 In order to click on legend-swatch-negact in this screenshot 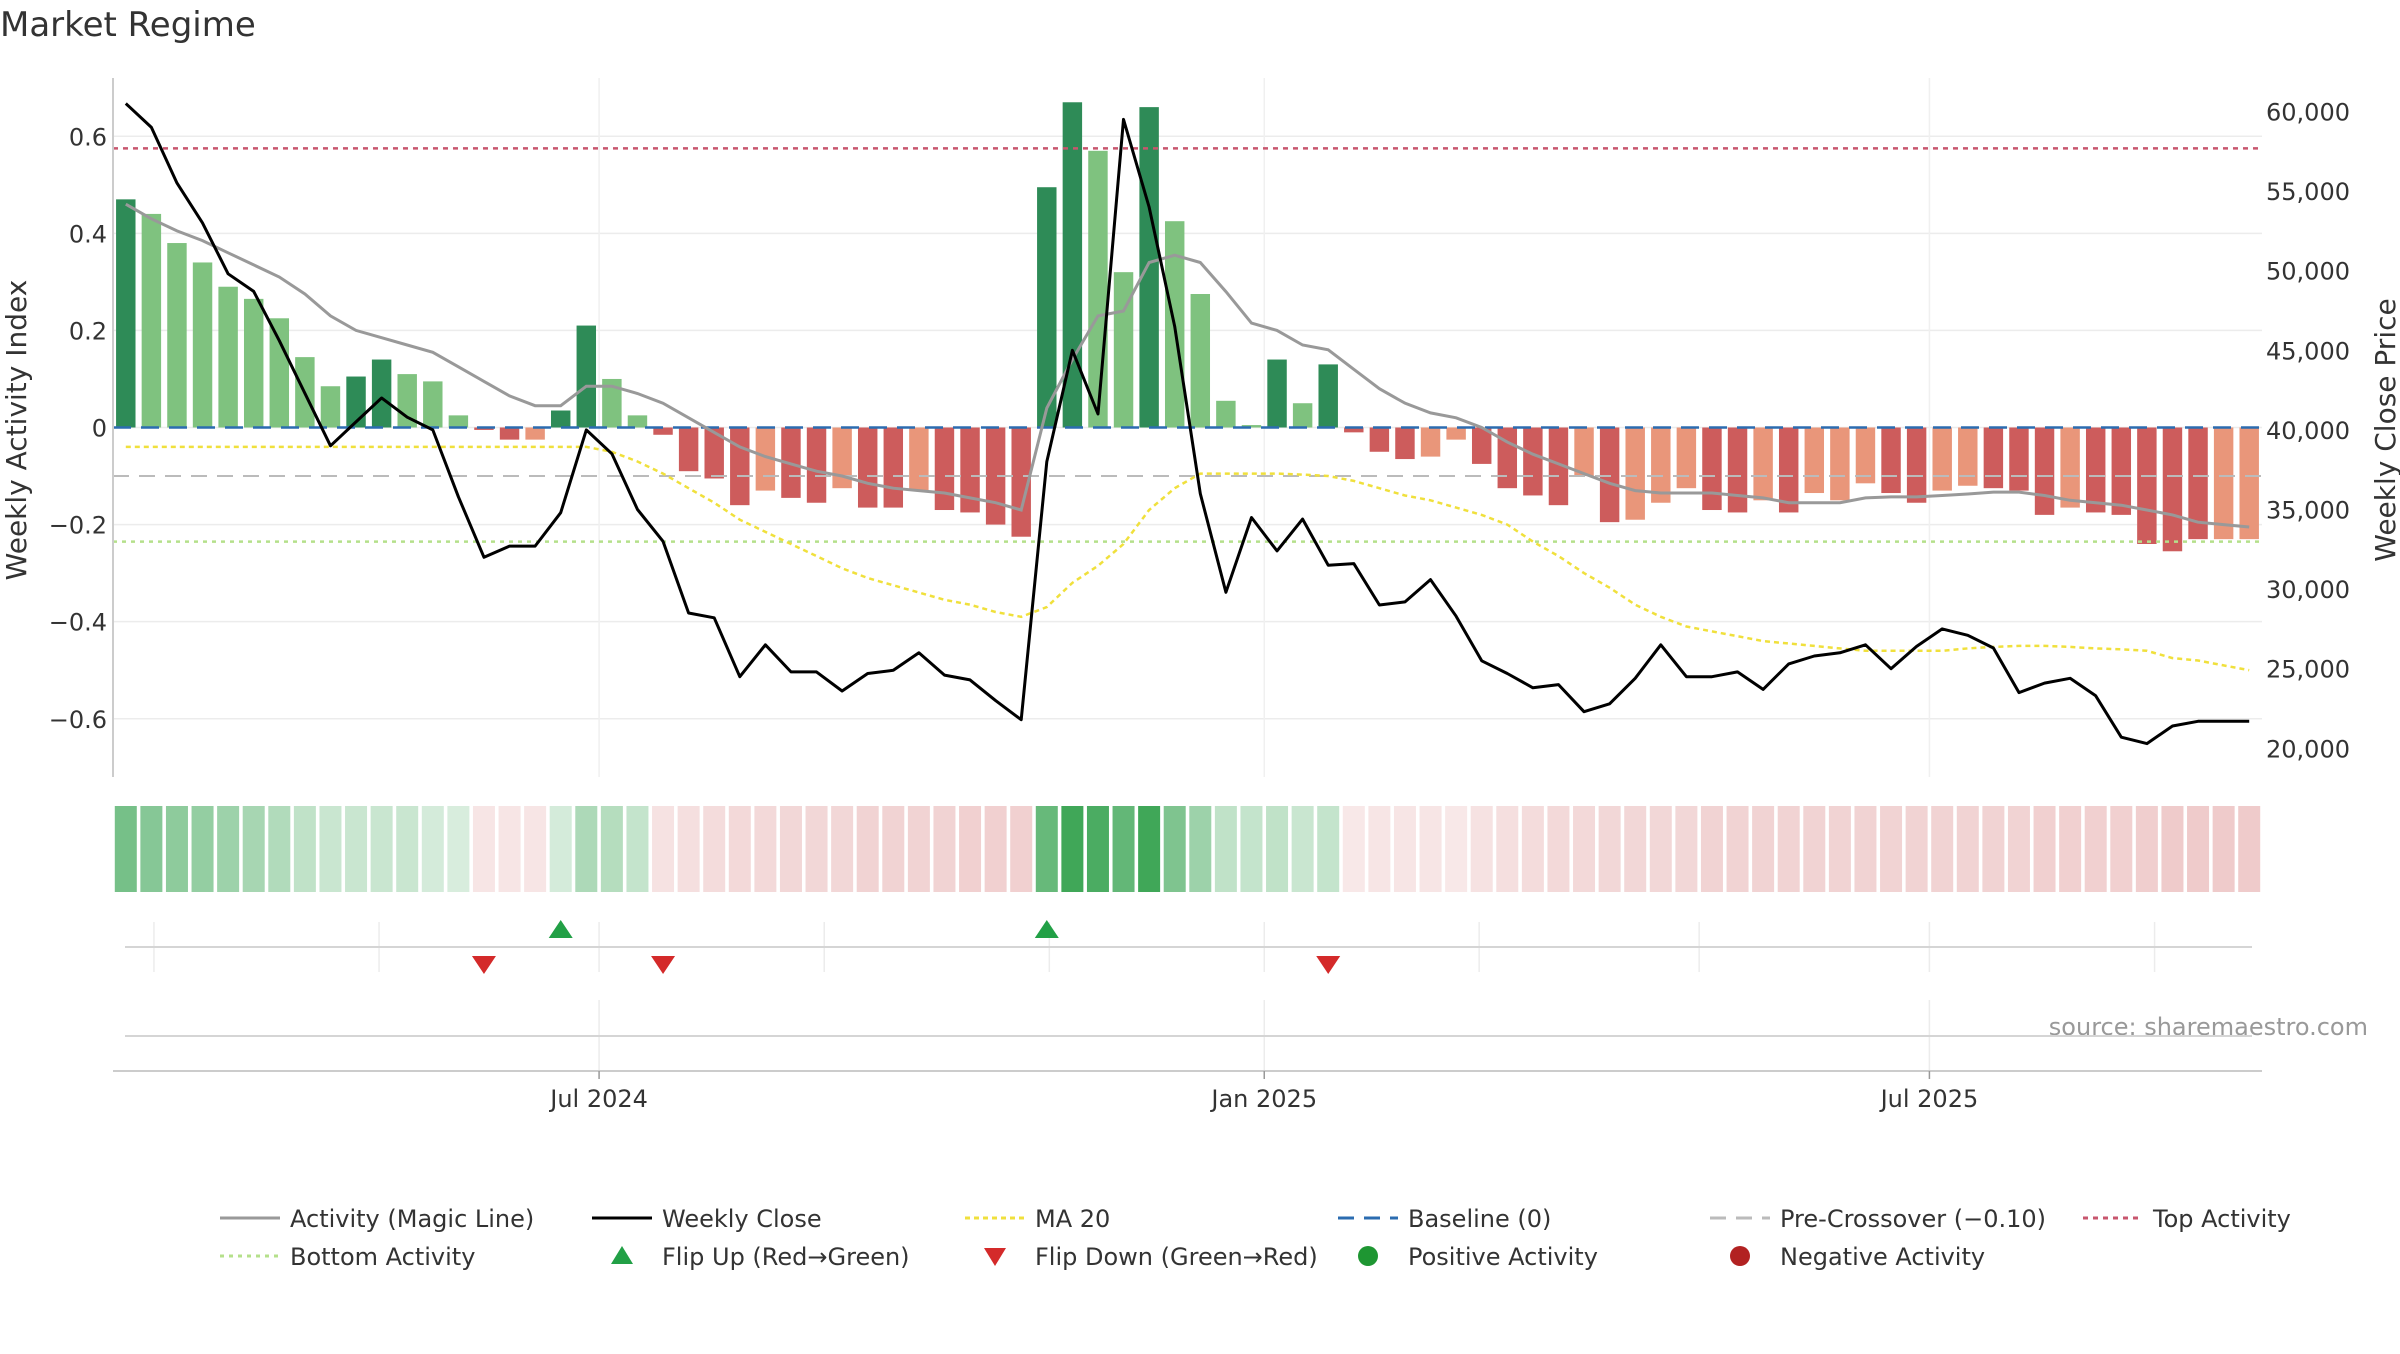, I will do `click(1740, 1256)`.